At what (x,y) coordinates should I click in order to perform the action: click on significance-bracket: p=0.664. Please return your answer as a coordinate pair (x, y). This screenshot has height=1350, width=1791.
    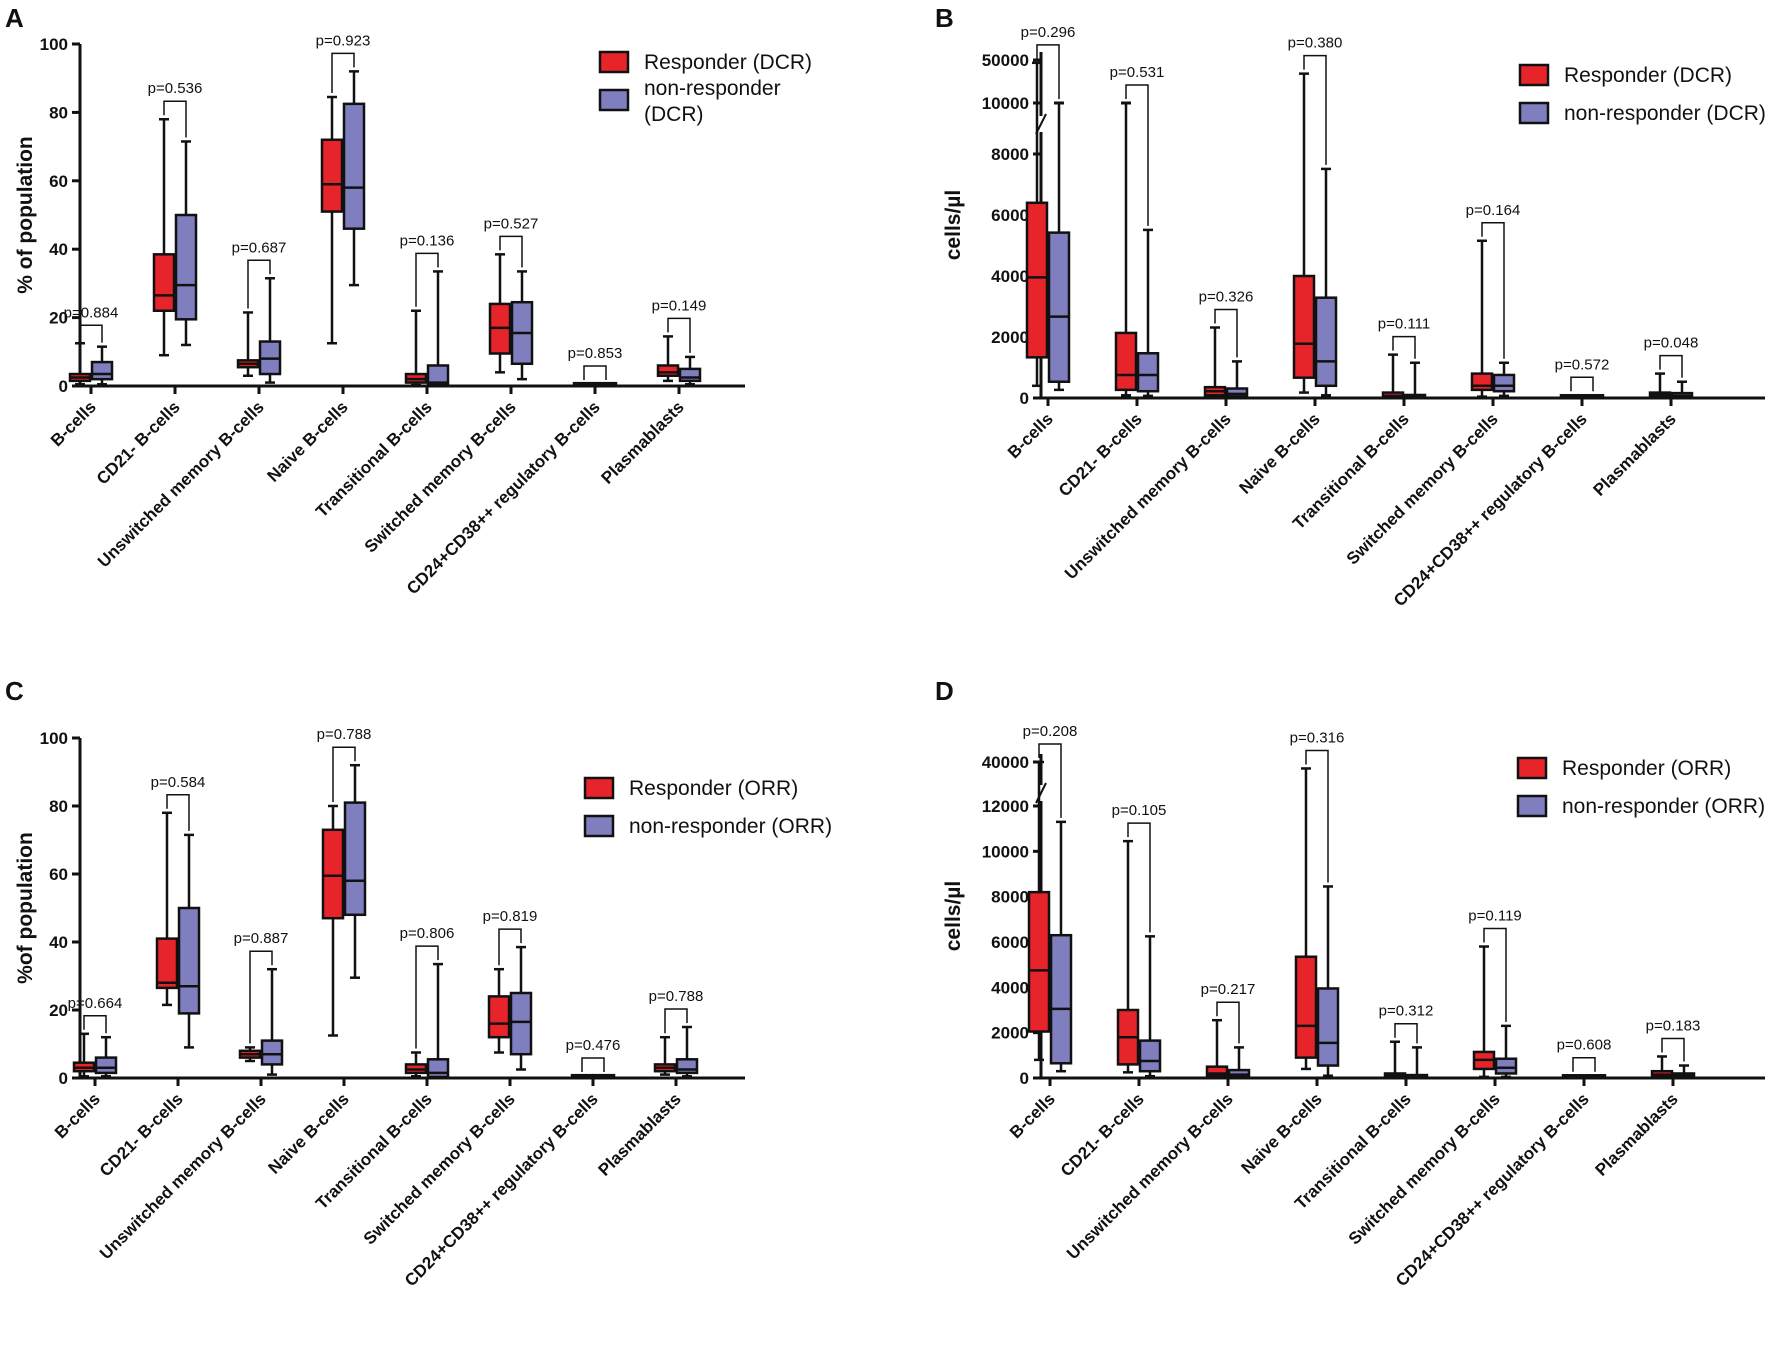
    Looking at the image, I should click on (95, 1014).